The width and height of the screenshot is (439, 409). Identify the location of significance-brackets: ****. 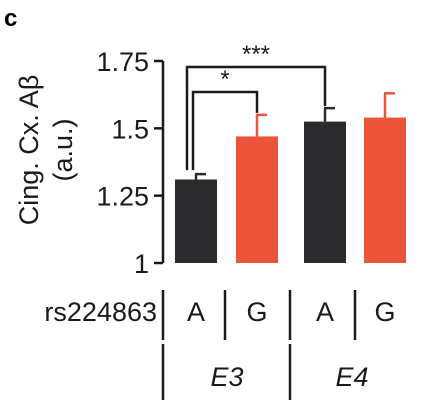
(256, 106).